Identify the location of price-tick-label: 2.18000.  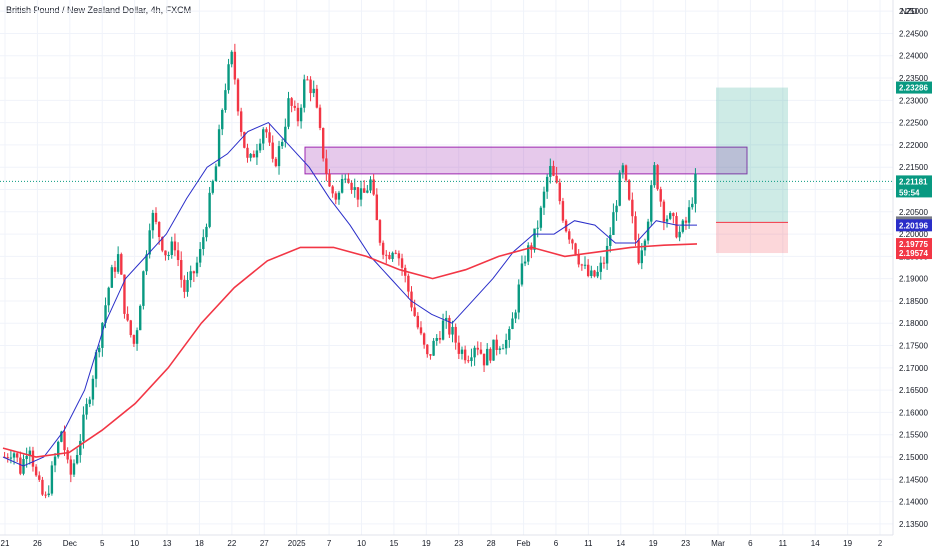
(913, 323).